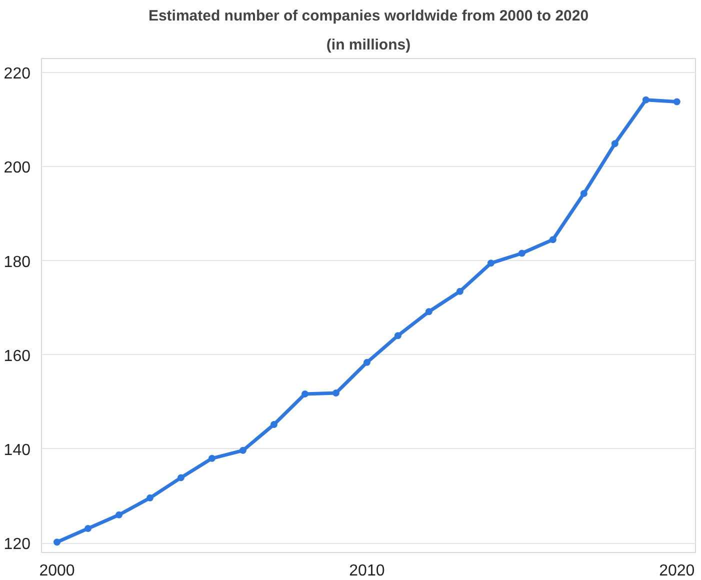  What do you see at coordinates (367, 571) in the screenshot?
I see `x-tick-label: 2010` at bounding box center [367, 571].